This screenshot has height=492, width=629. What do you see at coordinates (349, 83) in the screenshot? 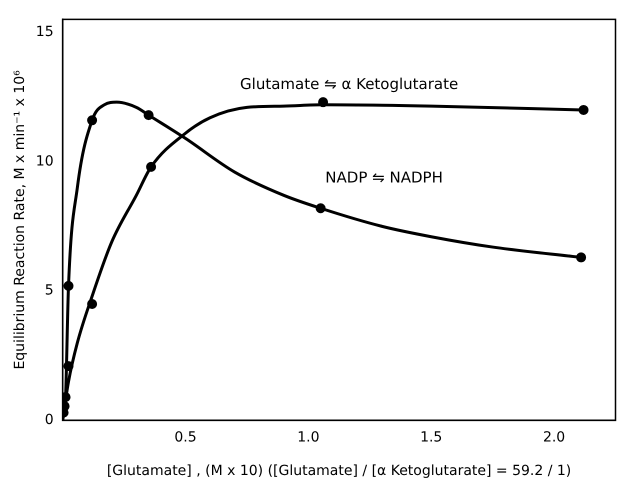
I see `series-label: Glutamate ⇋ α Ketoglutarate` at bounding box center [349, 83].